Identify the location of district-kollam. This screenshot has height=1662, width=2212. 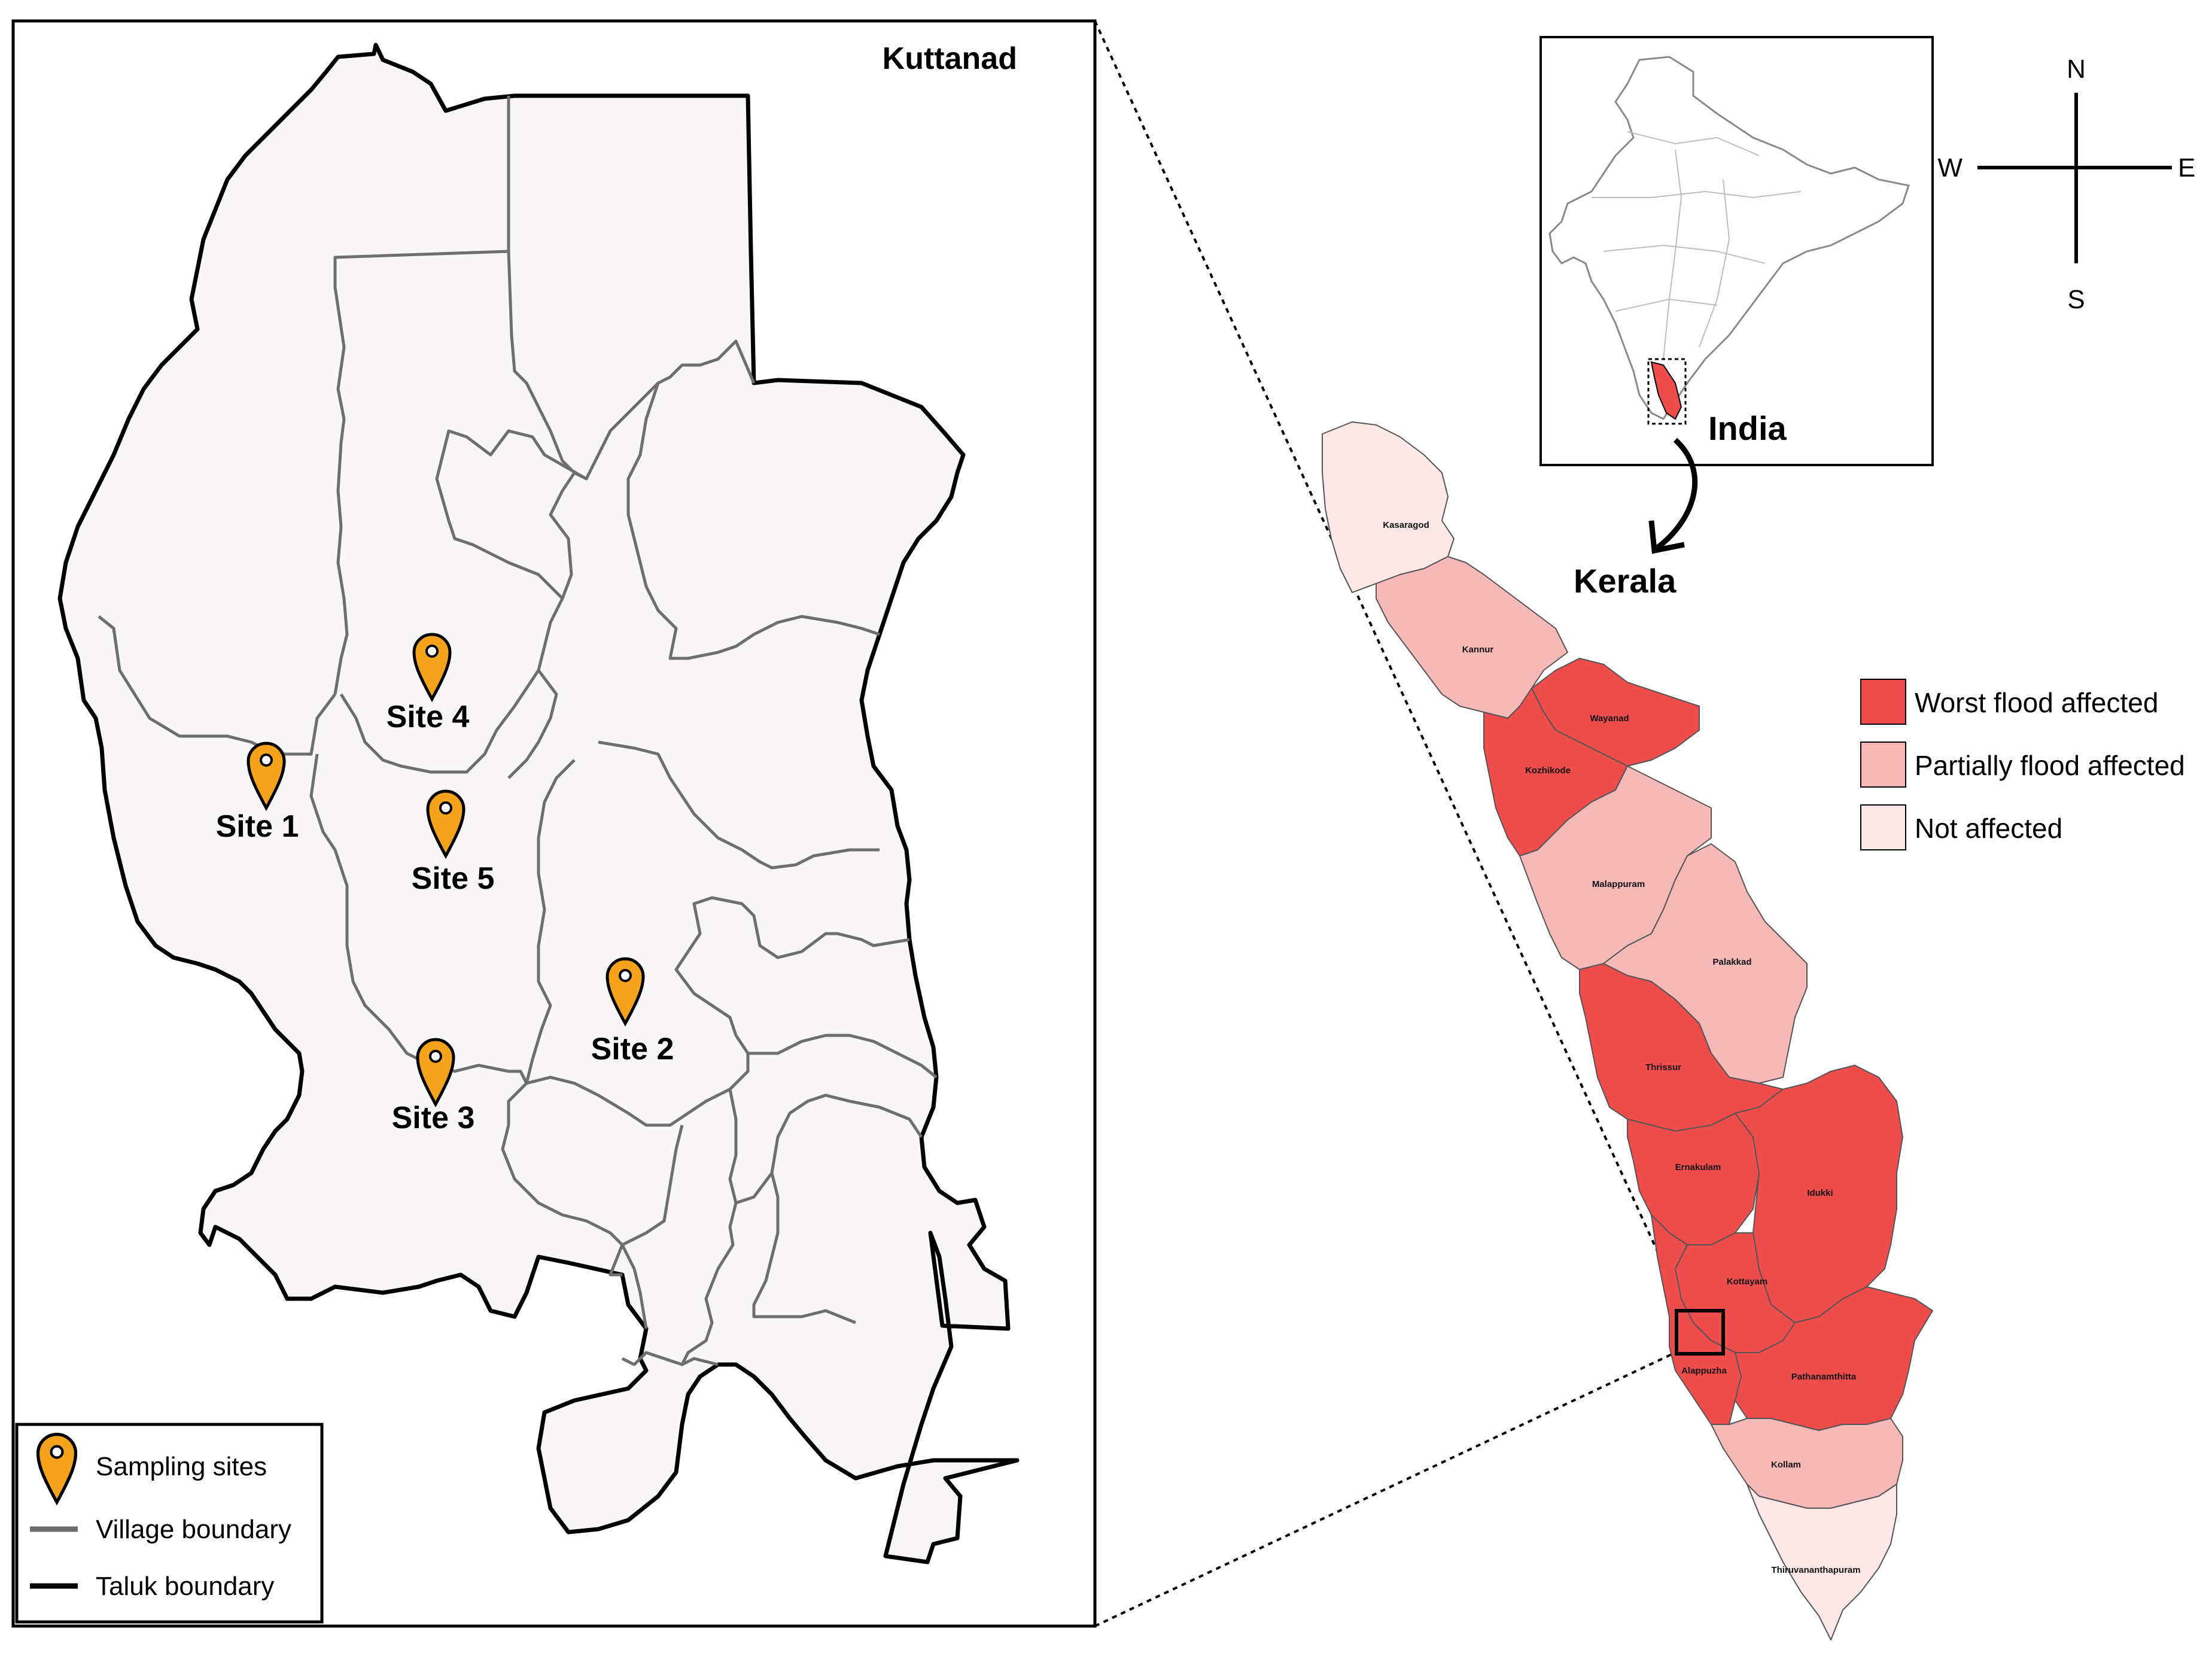
(1807, 1463).